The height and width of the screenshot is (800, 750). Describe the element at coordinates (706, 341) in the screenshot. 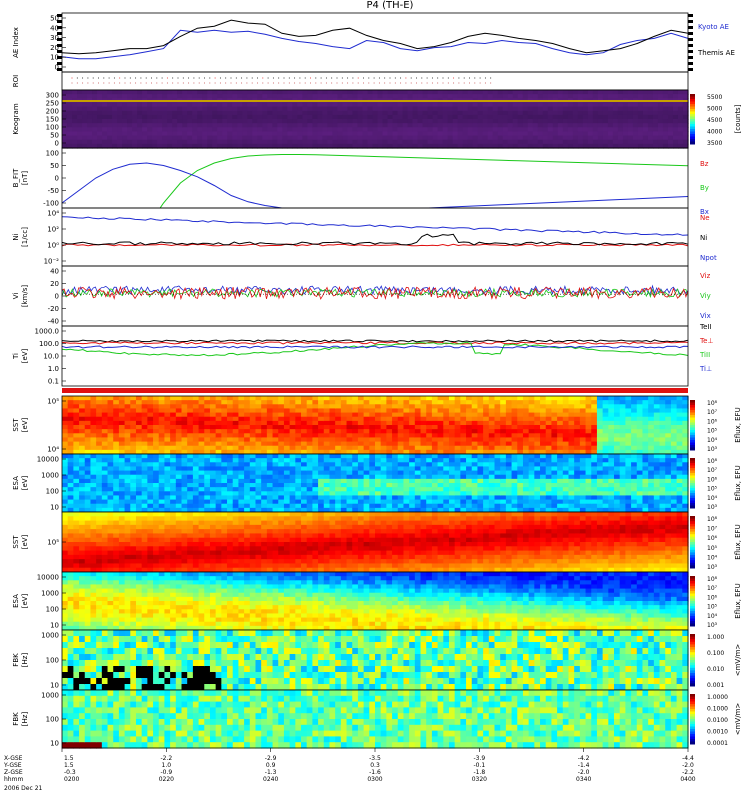

I see `legend-1: Te⊥` at that location.